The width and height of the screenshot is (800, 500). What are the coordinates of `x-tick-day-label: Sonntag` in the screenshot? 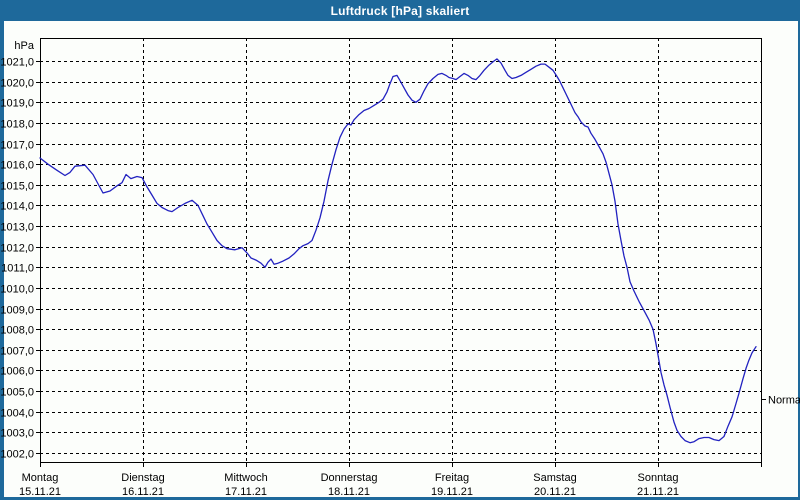 It's located at (658, 478).